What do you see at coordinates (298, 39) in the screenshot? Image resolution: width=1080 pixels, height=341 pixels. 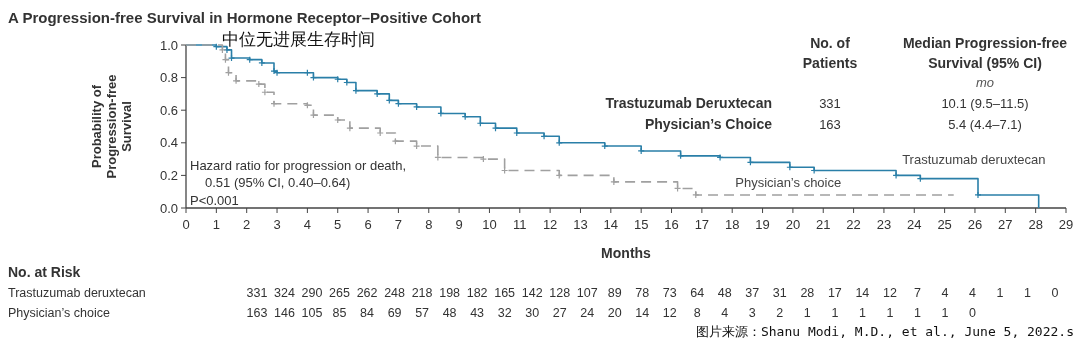 I see `chart-subtitle: 中位无进展生存时间` at bounding box center [298, 39].